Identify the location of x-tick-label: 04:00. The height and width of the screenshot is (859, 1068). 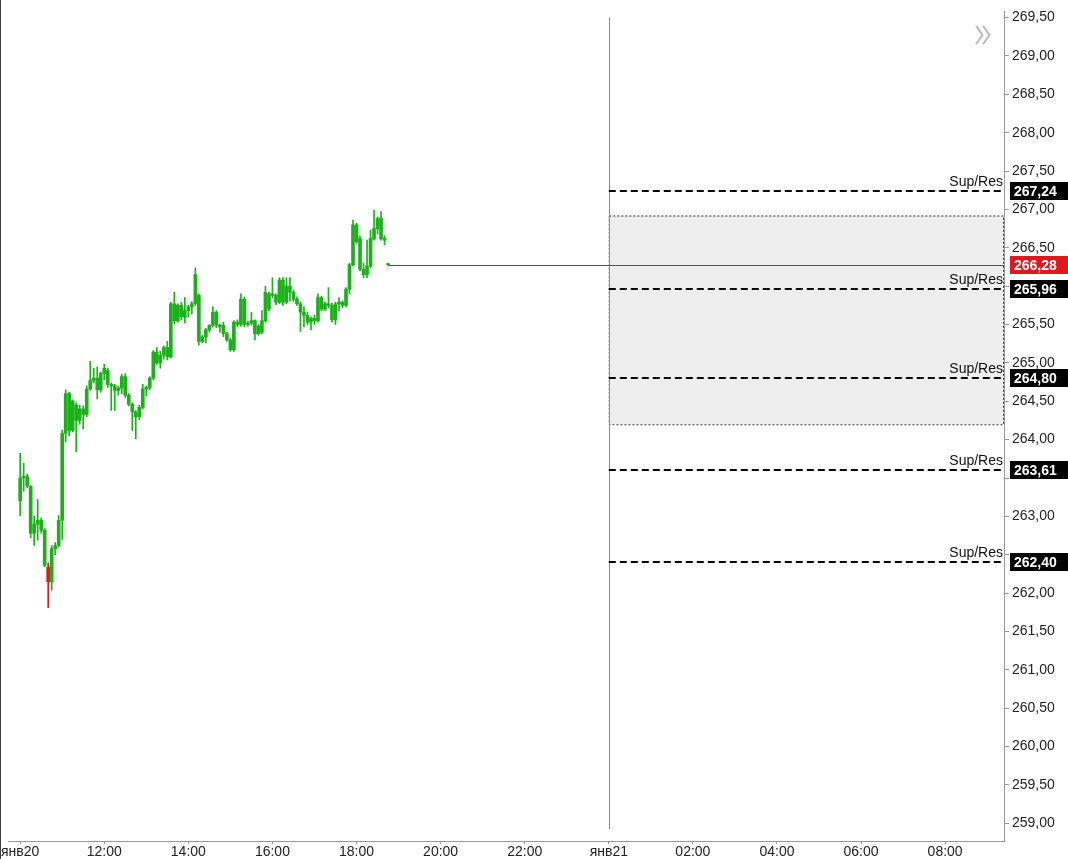
(777, 851).